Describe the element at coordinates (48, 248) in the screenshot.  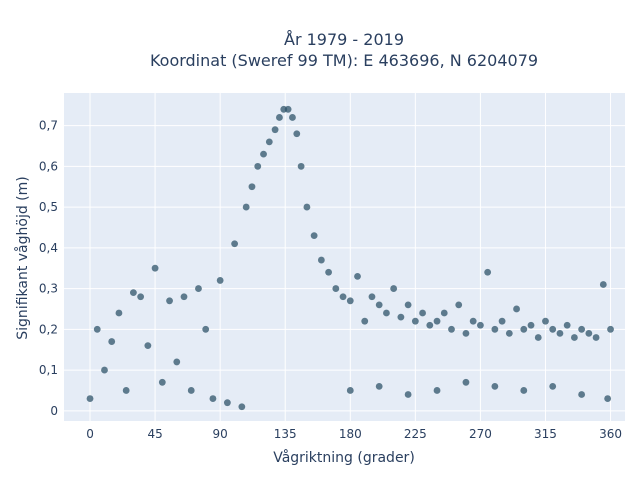
I see `y-tick-label: 0,4` at that location.